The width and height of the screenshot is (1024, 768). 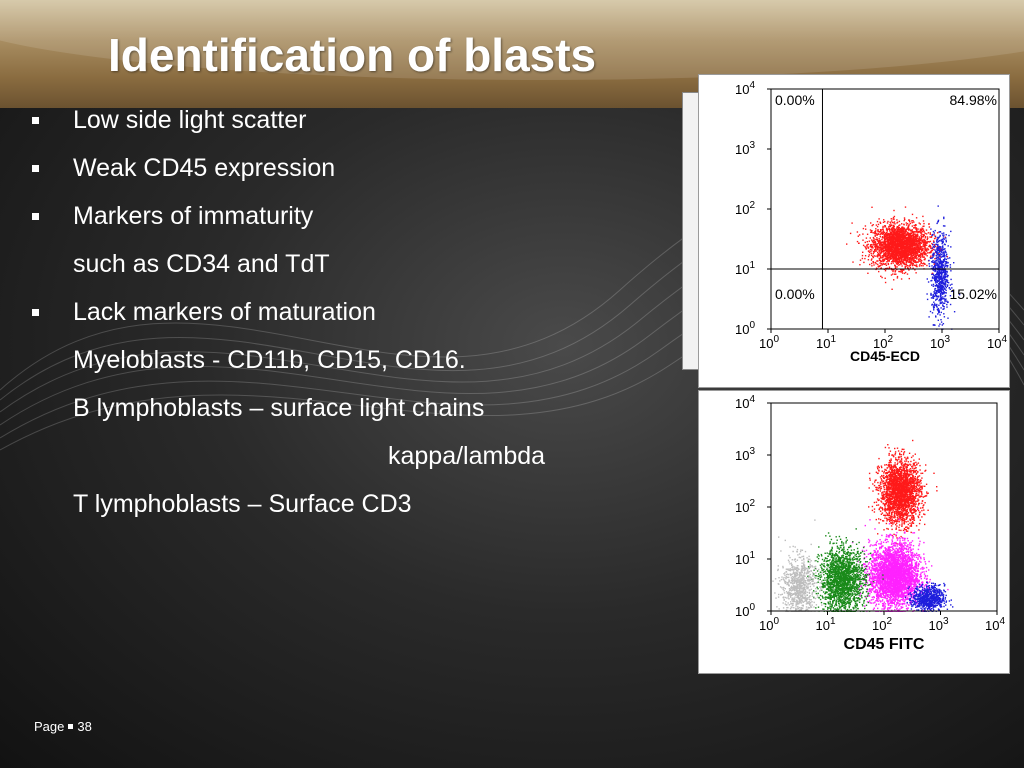 I want to click on square-bullet-icon, so click(x=35, y=168).